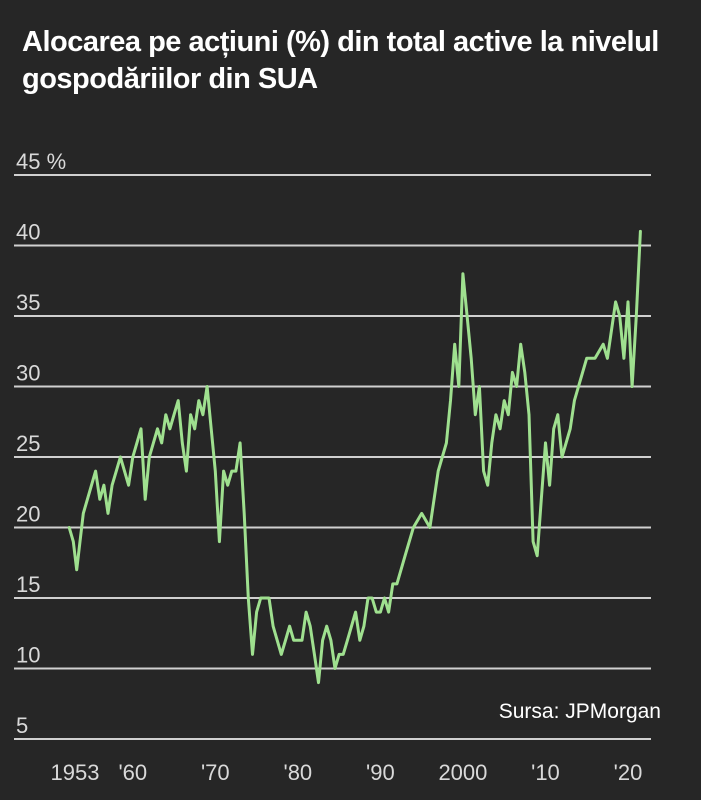 This screenshot has width=701, height=800. What do you see at coordinates (28, 373) in the screenshot?
I see `y-tick-label-30: 30` at bounding box center [28, 373].